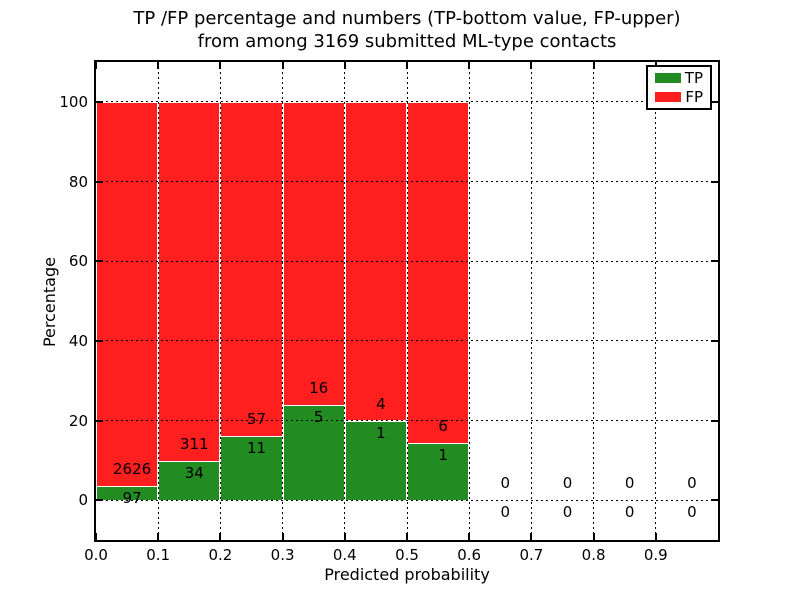  I want to click on legend-item-tp: TP, so click(679, 78).